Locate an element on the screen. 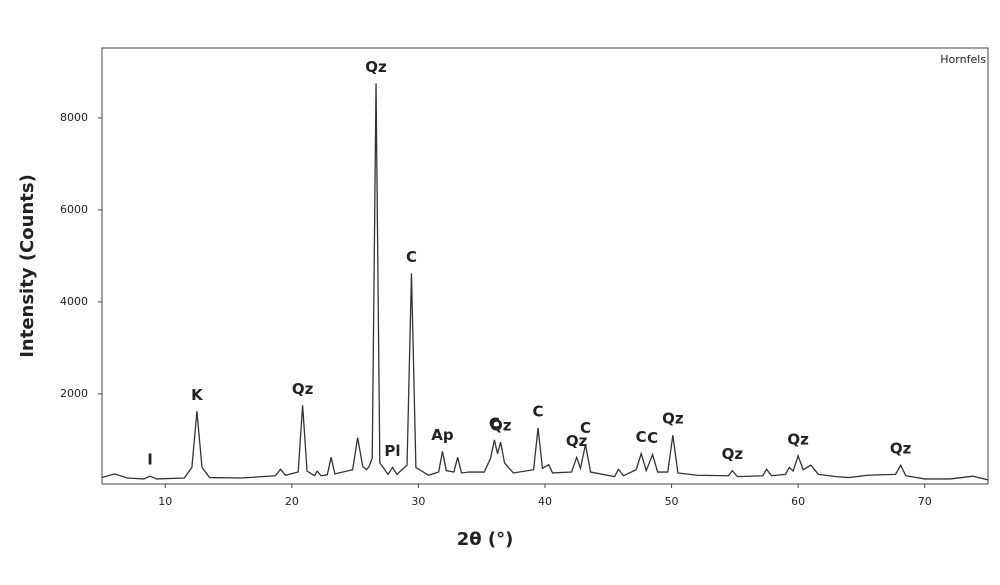  x-tick-label: 50 is located at coordinates (672, 501).